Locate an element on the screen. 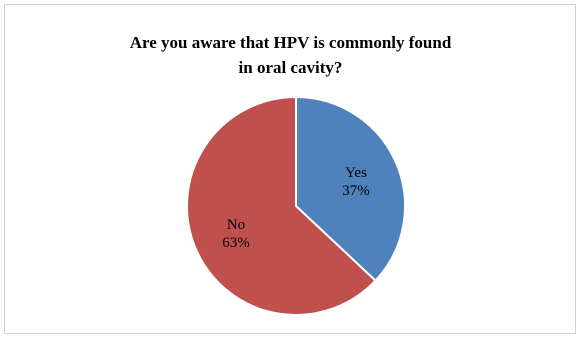 This screenshot has width=581, height=338. slice-value-yes: 37% is located at coordinates (356, 191).